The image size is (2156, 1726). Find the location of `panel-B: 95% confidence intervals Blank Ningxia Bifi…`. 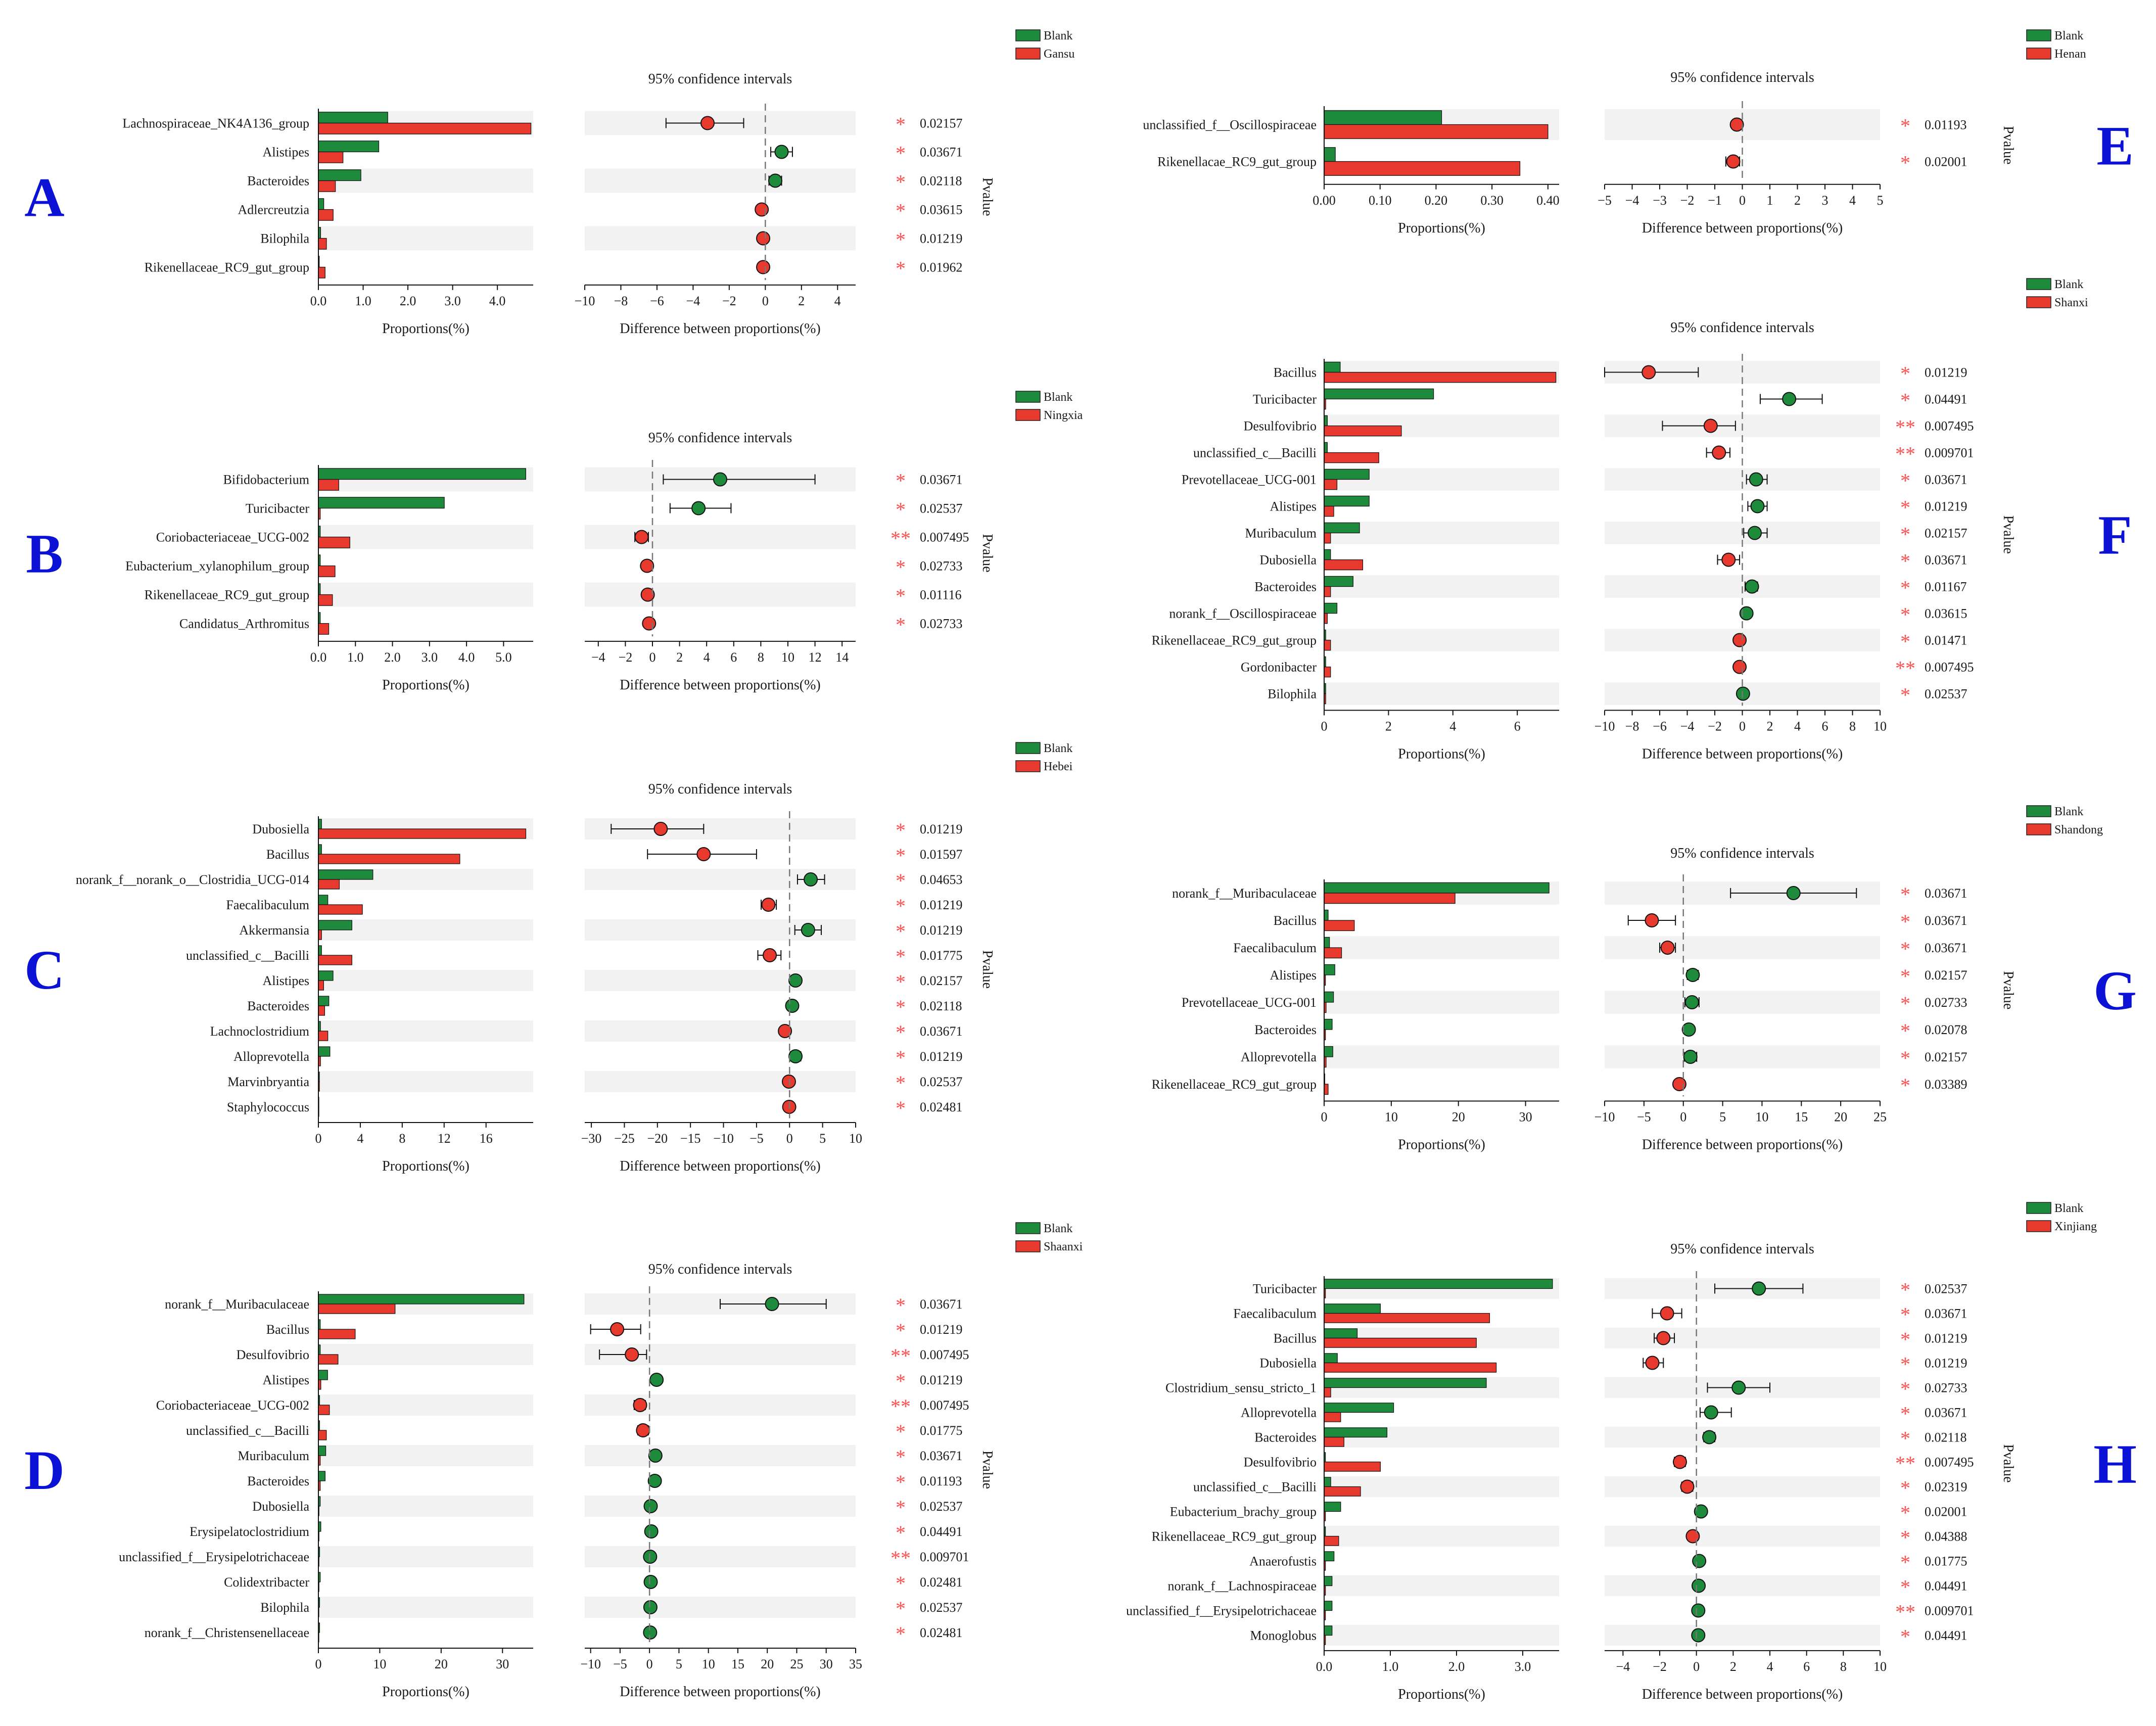

panel-B: 95% confidence intervals Blank Ningxia Bifi… is located at coordinates (554, 542).